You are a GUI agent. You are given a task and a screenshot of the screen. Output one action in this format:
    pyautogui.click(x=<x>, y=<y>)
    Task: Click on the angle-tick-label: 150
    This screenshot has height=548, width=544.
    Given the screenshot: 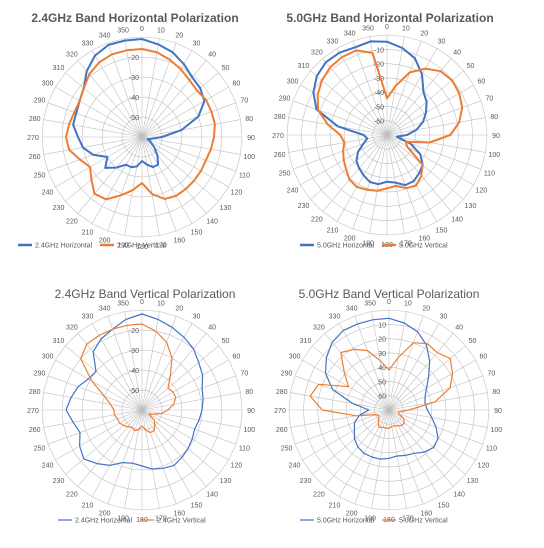 What is the action you would take?
    pyautogui.click(x=197, y=232)
    